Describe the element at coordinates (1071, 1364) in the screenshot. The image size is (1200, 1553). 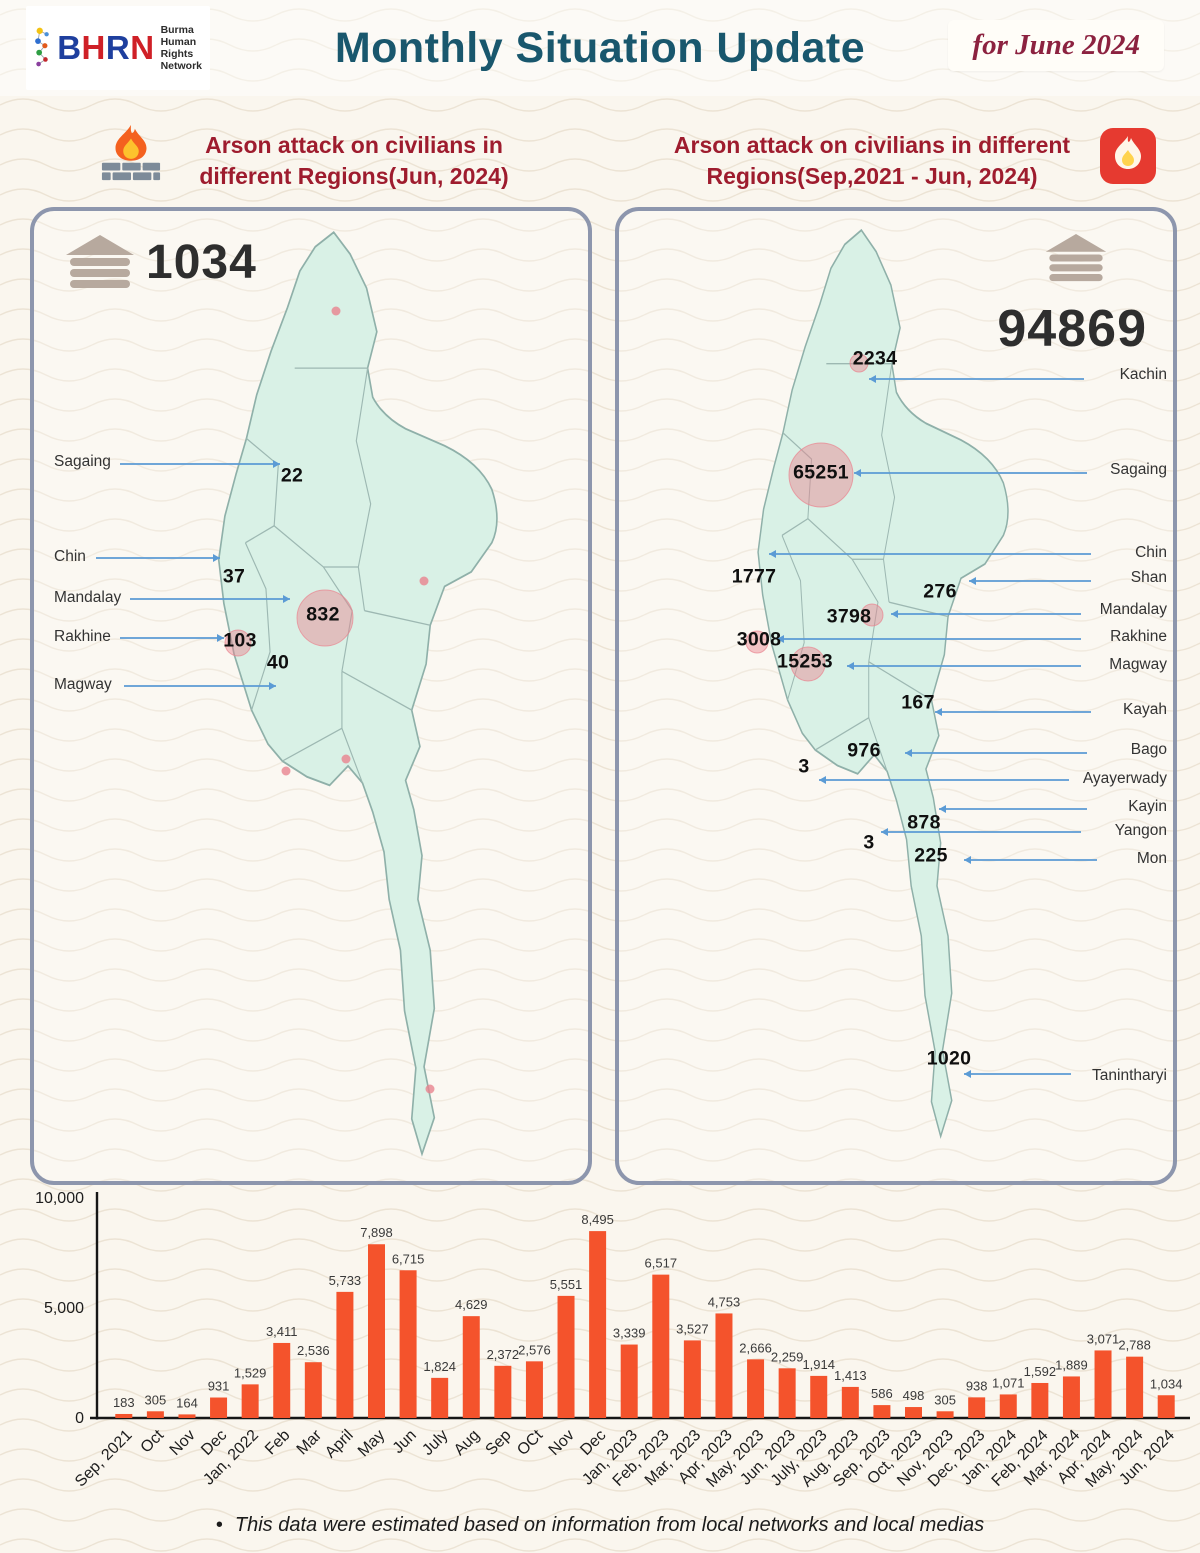
I see `bar-value-label: 1,889` at that location.